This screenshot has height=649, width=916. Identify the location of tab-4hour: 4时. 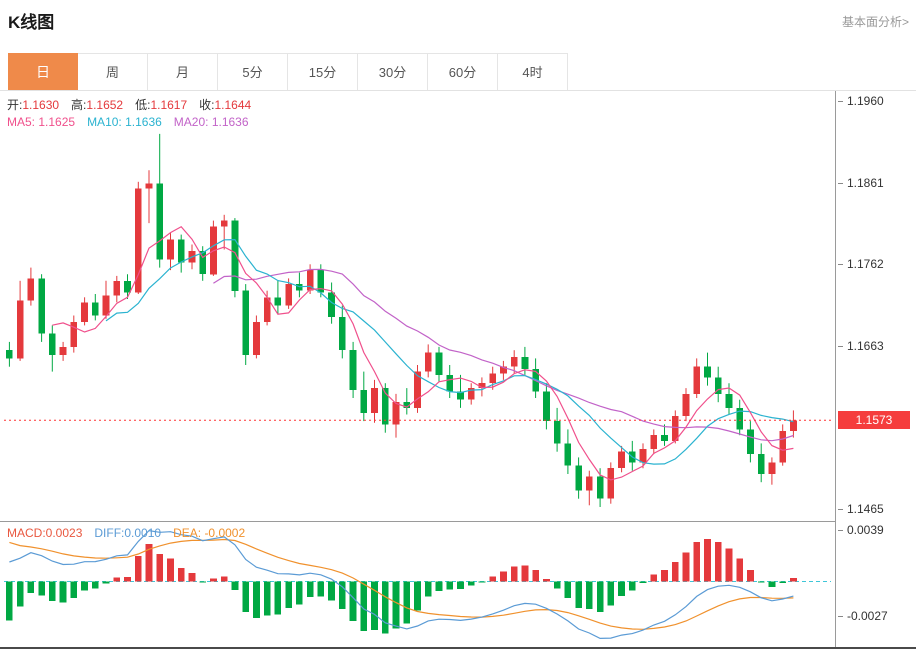
(533, 72).